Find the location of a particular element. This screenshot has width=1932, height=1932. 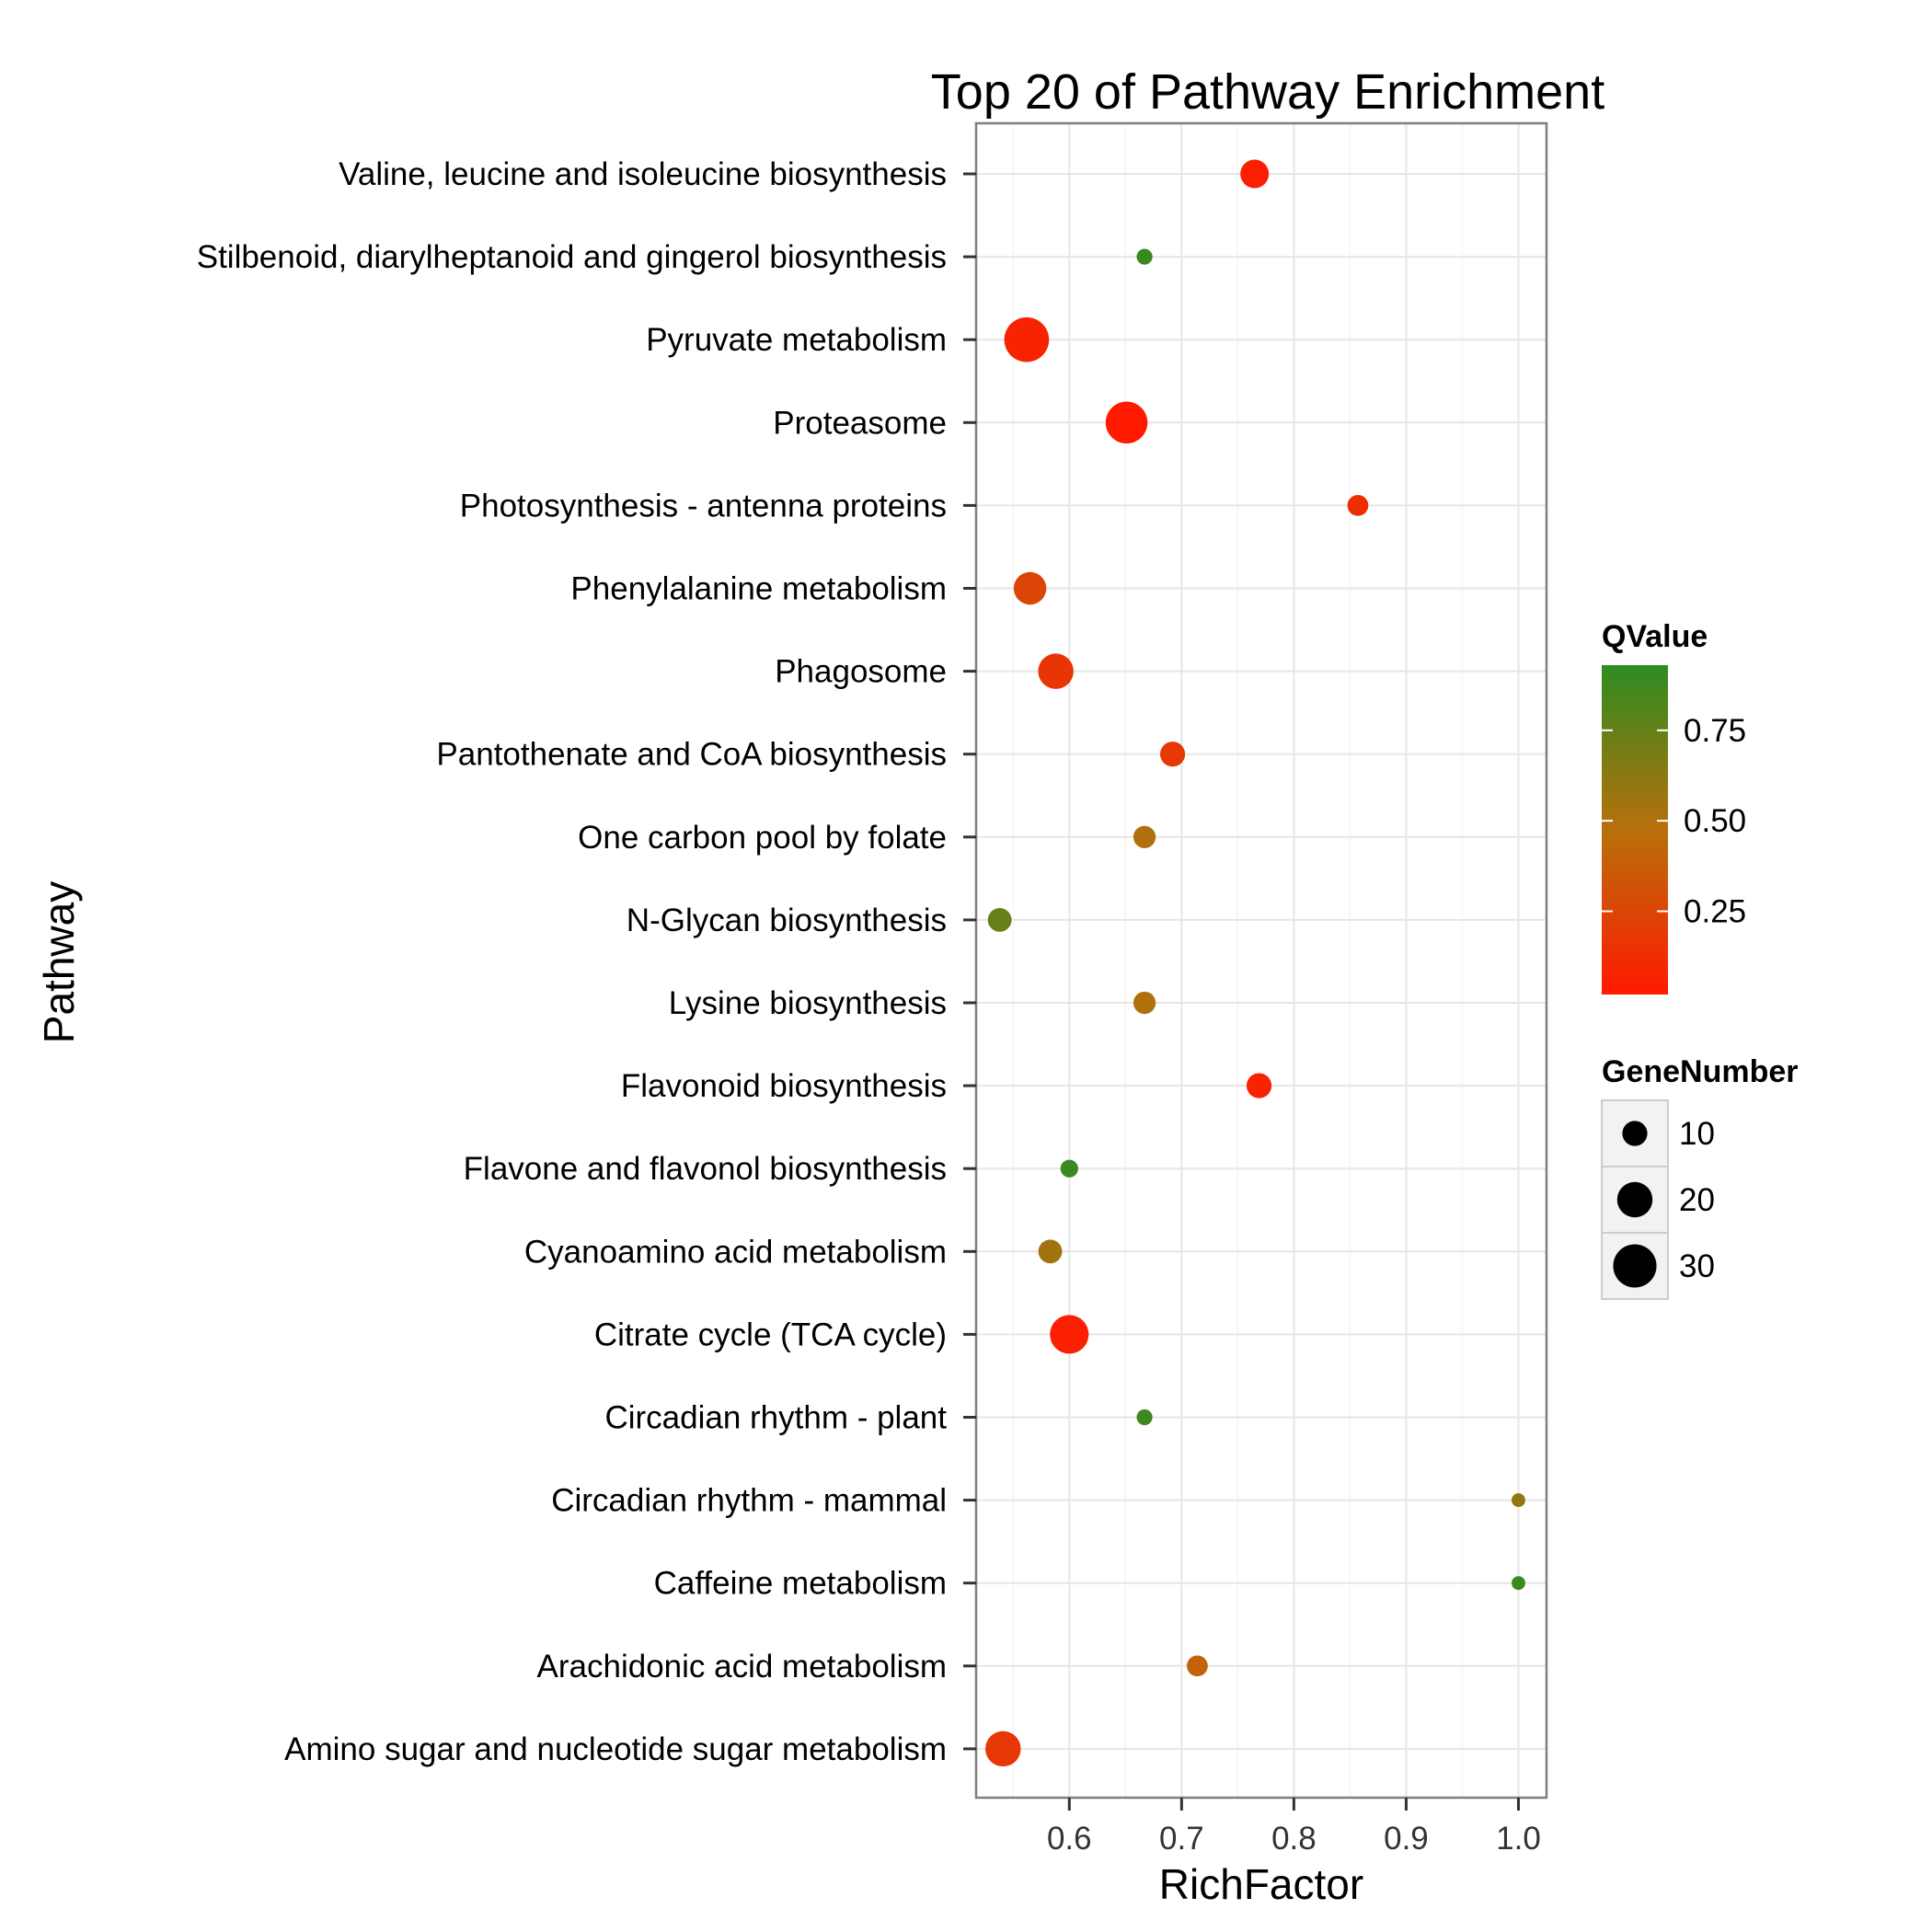

qvalue-legend-ticks: 0.25 0.50 0.75 is located at coordinates (1674, 821).